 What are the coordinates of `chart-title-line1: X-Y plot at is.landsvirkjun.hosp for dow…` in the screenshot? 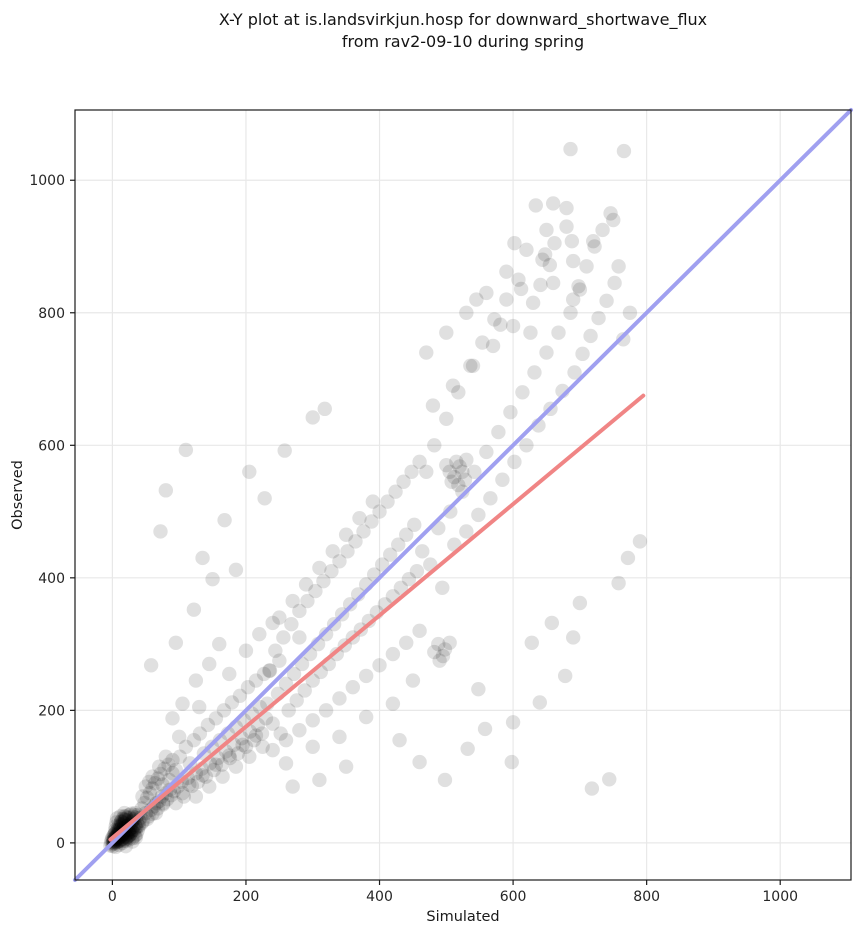 It's located at (463, 20).